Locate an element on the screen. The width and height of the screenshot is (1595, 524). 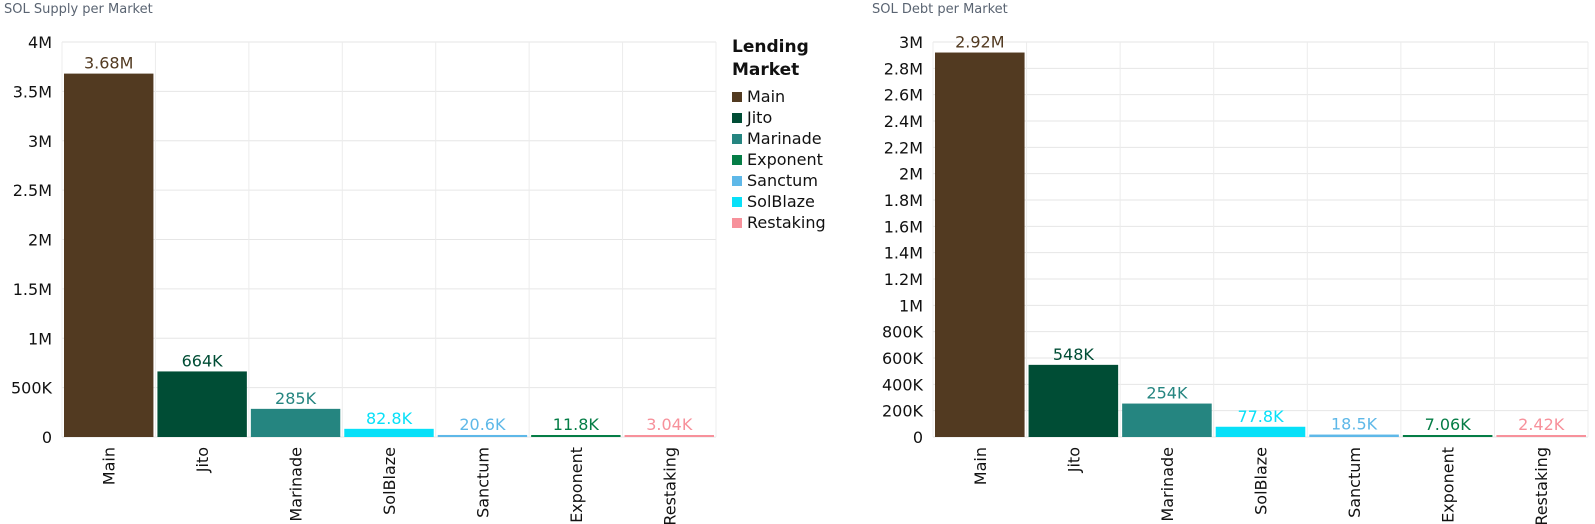
legend-item-sanctum: Sanctum is located at coordinates (787, 180).